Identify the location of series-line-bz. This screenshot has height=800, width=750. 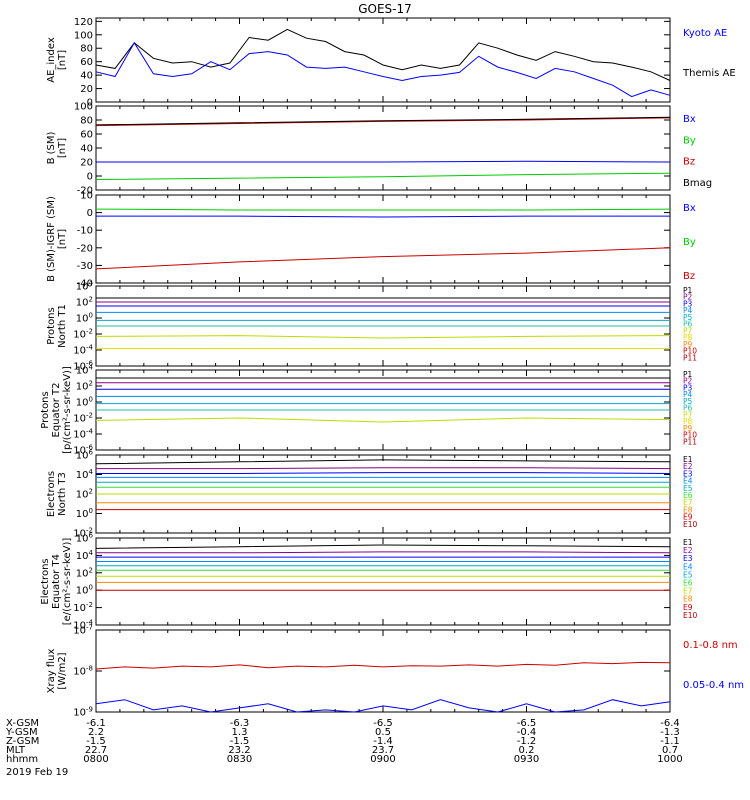
(383, 258).